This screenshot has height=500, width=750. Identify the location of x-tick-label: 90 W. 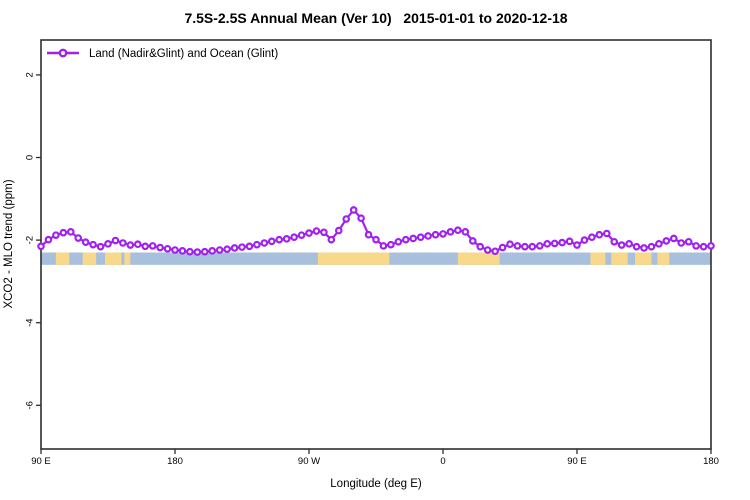
(309, 461).